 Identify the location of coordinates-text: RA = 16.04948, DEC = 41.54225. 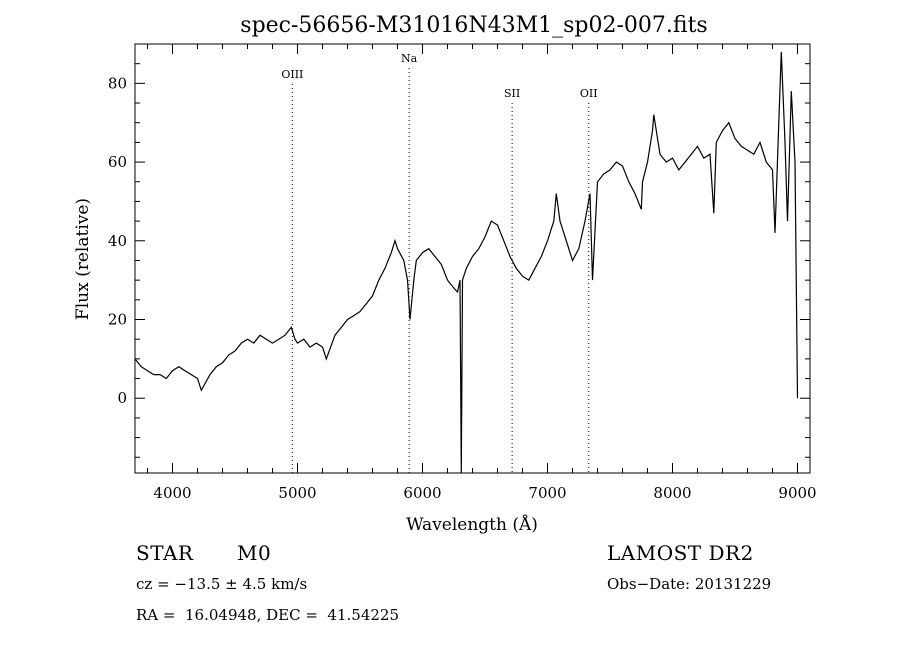
(268, 615).